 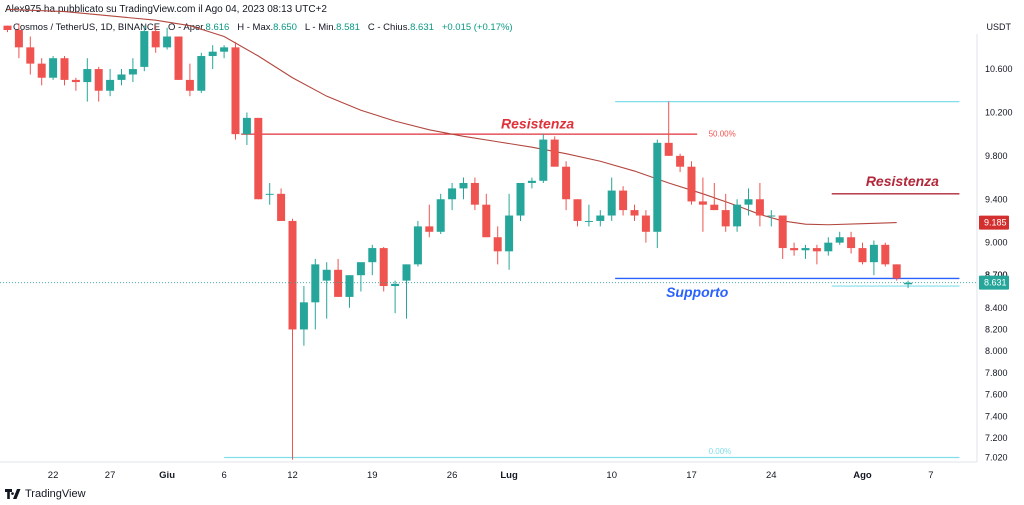 What do you see at coordinates (999, 69) in the screenshot?
I see `price-tick-label: 10.600` at bounding box center [999, 69].